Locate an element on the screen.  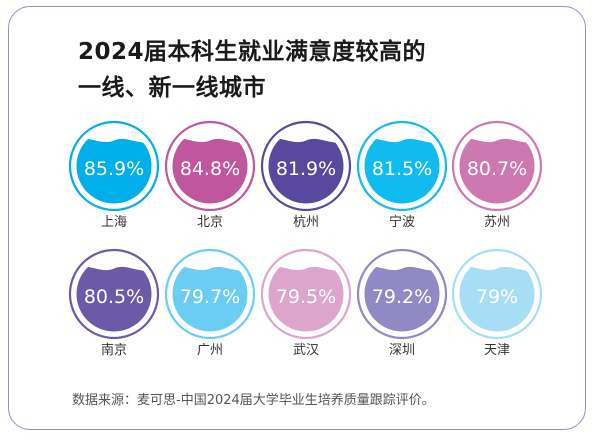
value-label: 81.9% is located at coordinates (306, 169).